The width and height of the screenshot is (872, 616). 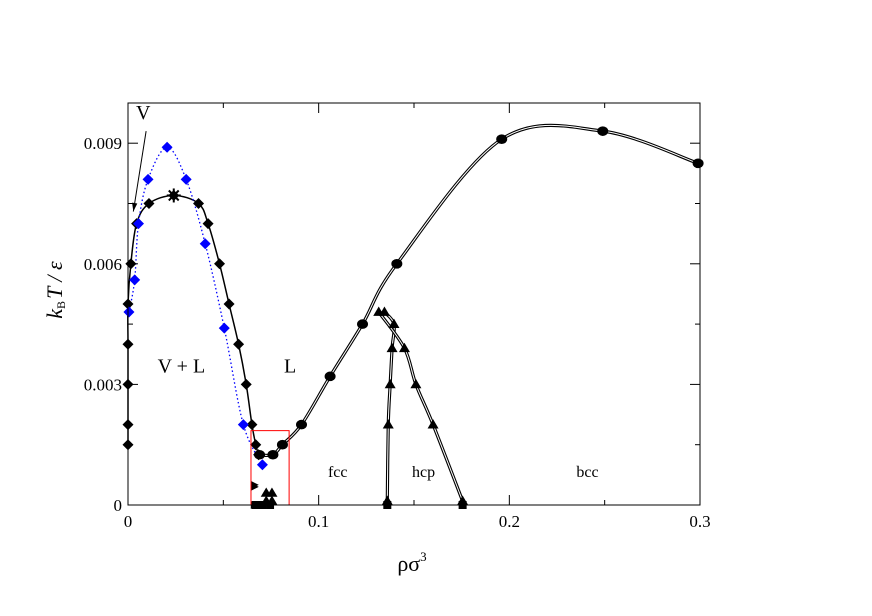 I want to click on y-tick-label-2: 0.006, so click(x=103, y=264).